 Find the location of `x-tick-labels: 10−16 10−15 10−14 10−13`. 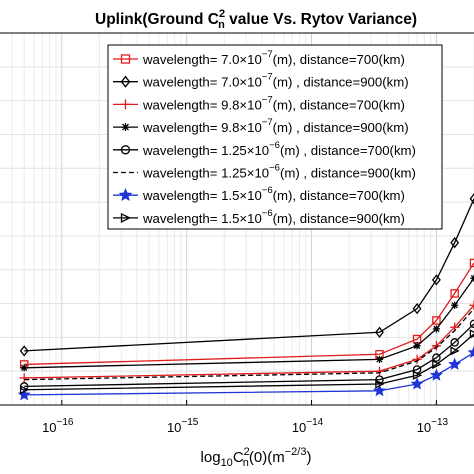

x-tick-labels: 10−16 10−15 10−14 10−13 is located at coordinates (245, 417).